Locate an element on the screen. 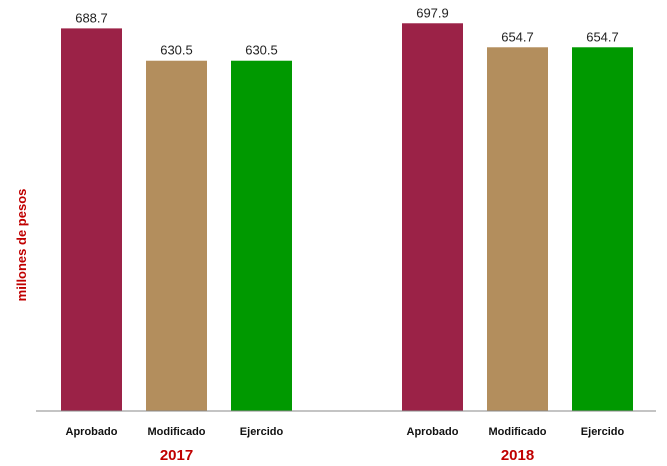  value-label-2018-ejercido: 654.7 is located at coordinates (602, 36).